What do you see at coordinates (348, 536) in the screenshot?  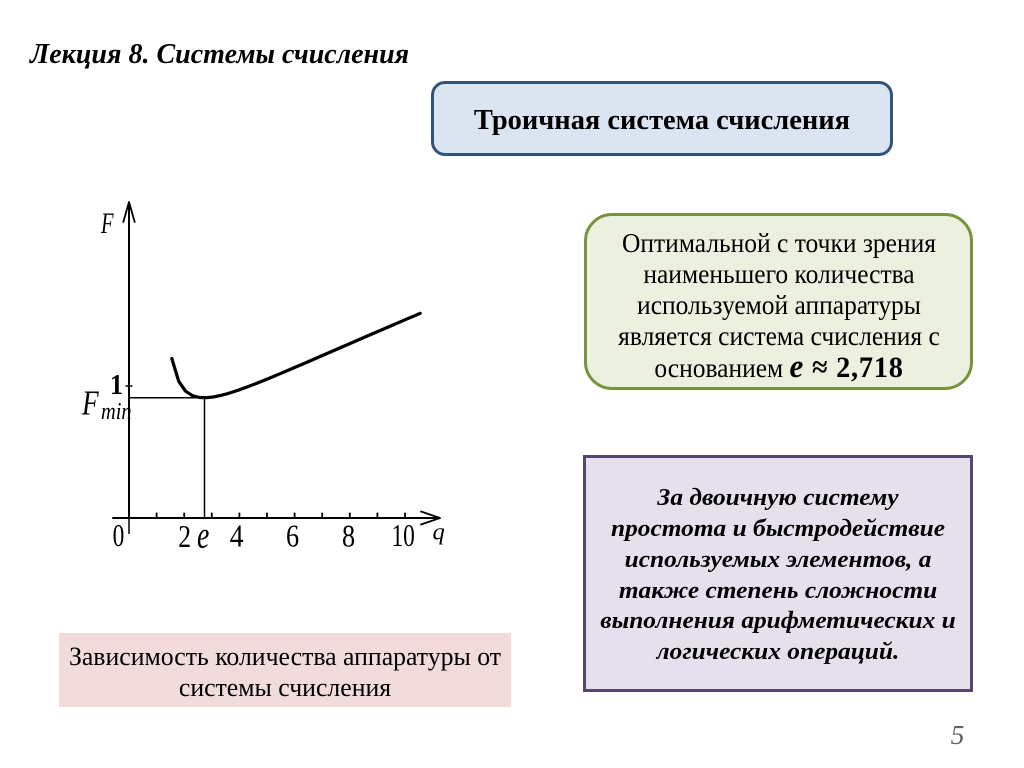 I see `svg-text: 8` at bounding box center [348, 536].